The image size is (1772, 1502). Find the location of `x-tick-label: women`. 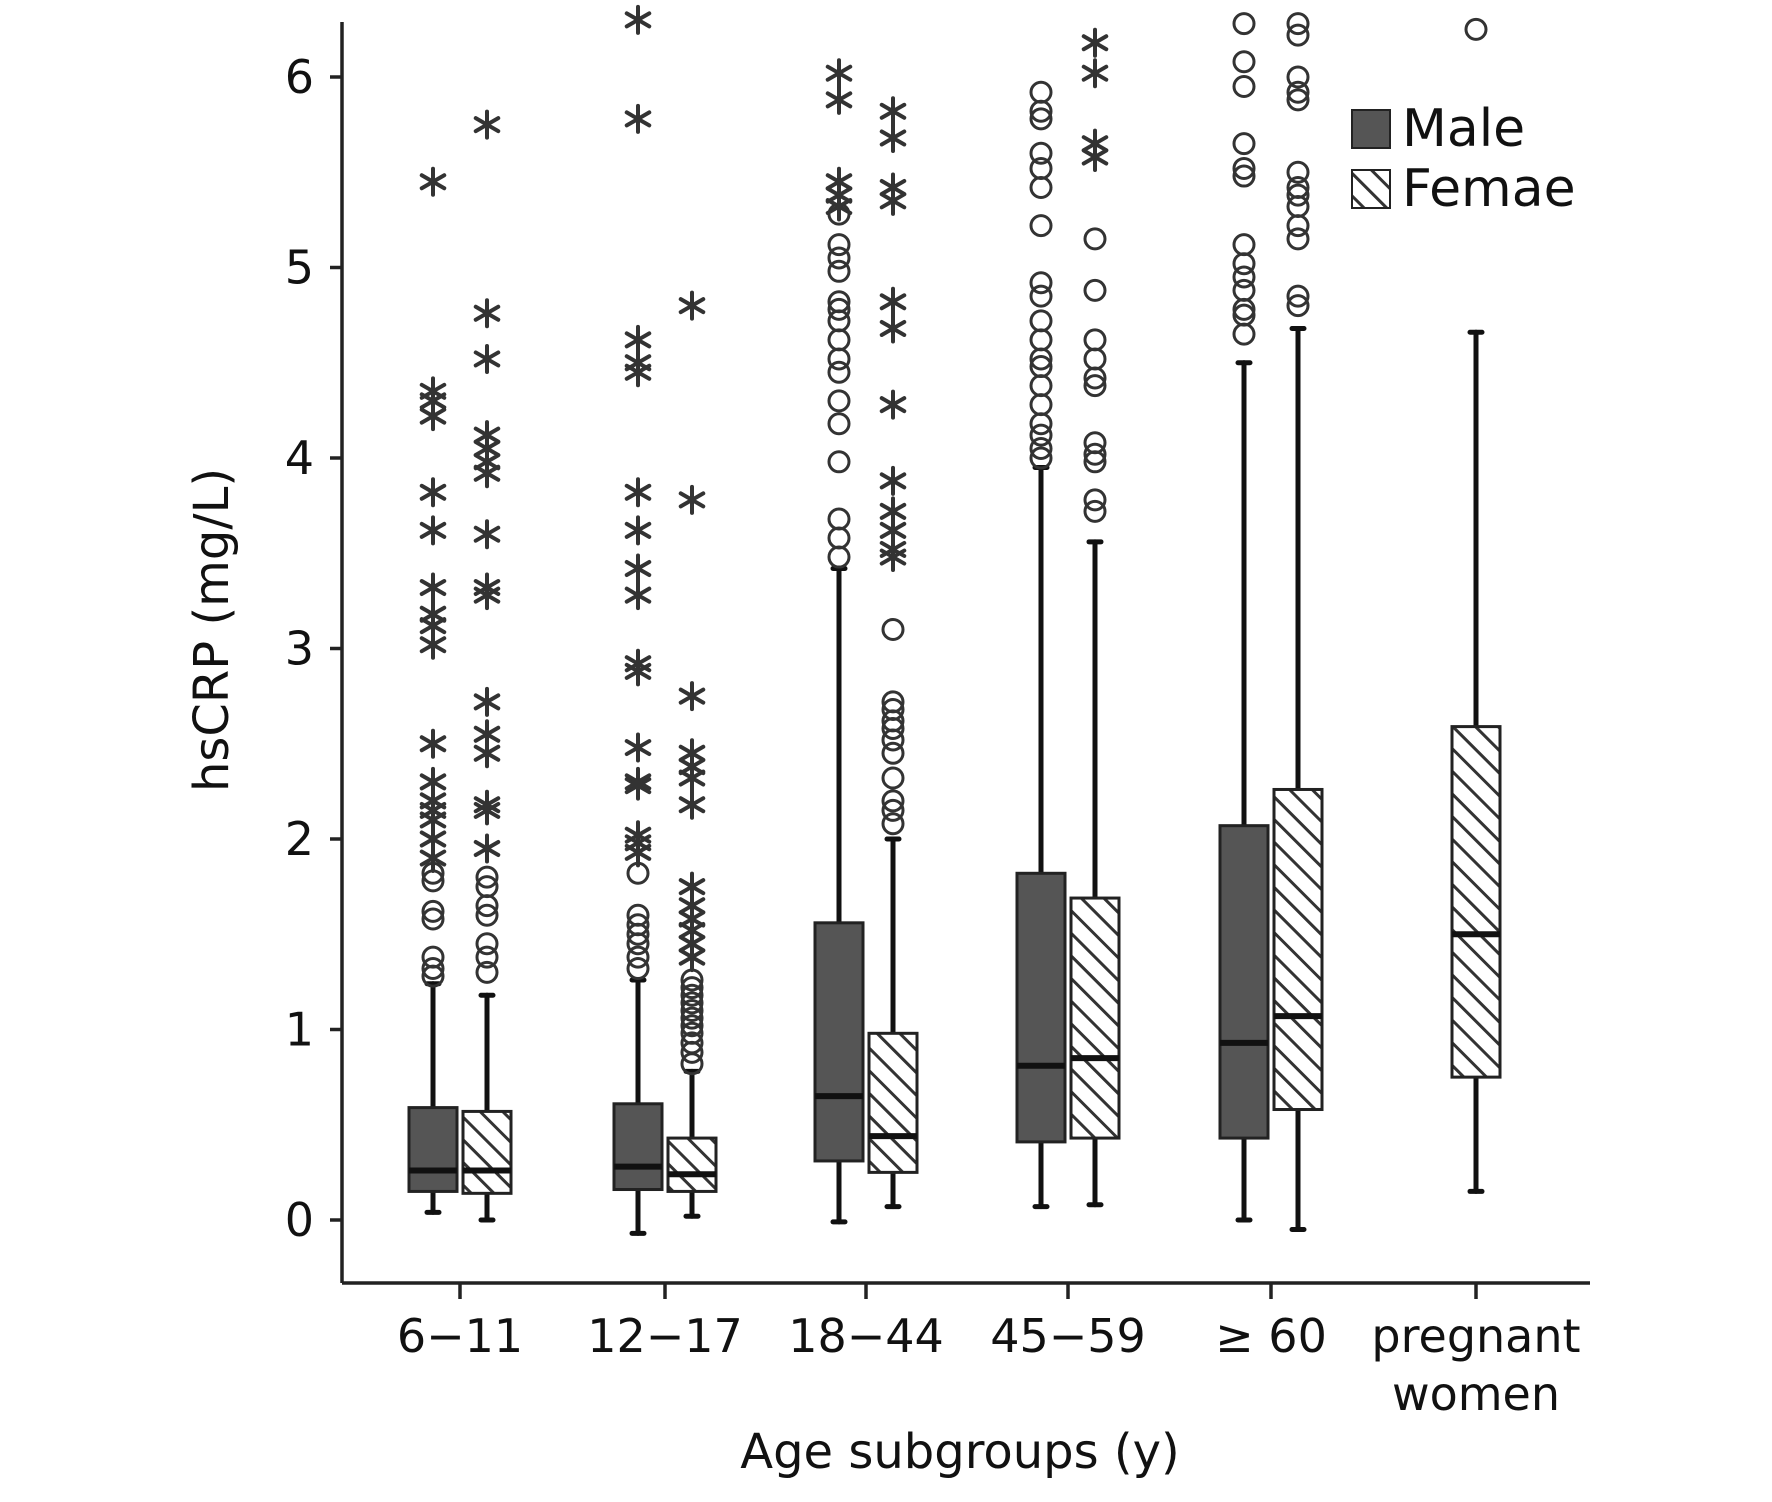

x-tick-label: women is located at coordinates (1476, 1394).